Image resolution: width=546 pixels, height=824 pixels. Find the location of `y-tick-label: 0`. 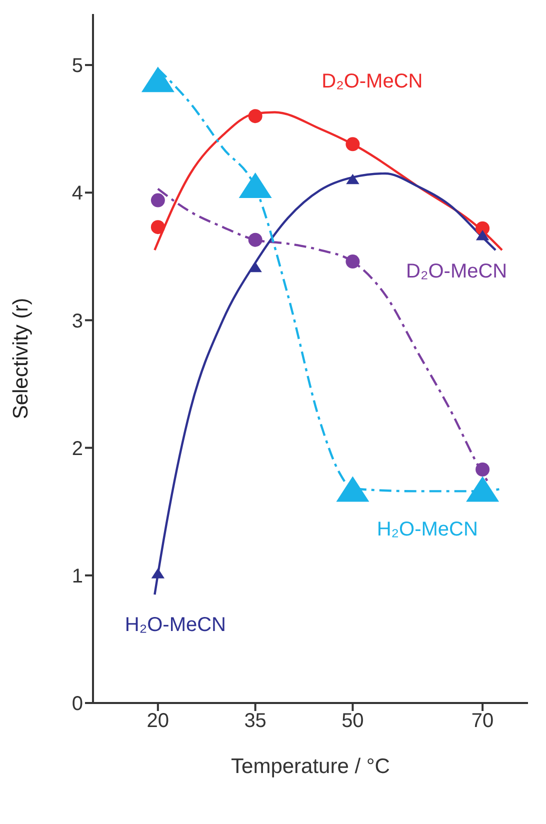

y-tick-label: 0 is located at coordinates (77, 704).